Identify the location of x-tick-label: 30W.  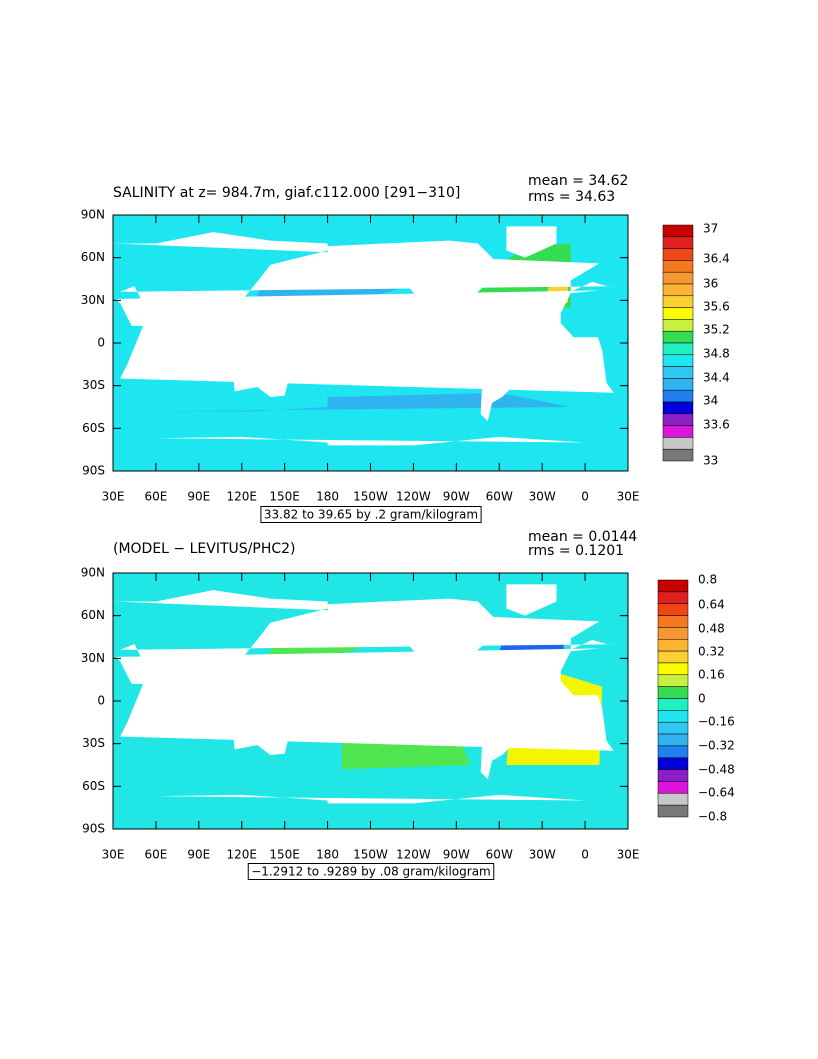
(542, 855).